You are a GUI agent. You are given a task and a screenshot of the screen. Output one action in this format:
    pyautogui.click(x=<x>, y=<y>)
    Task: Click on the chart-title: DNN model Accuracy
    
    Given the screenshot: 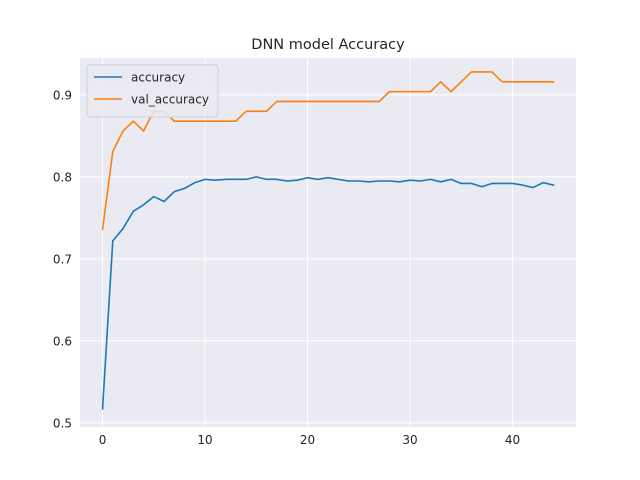 What is the action you would take?
    pyautogui.click(x=328, y=45)
    